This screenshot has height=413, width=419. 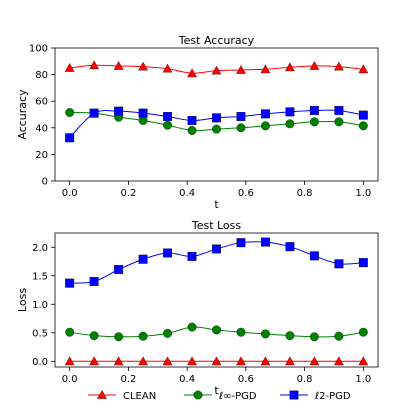 What do you see at coordinates (40, 305) in the screenshot?
I see `y-tick-label: 1.0` at bounding box center [40, 305].